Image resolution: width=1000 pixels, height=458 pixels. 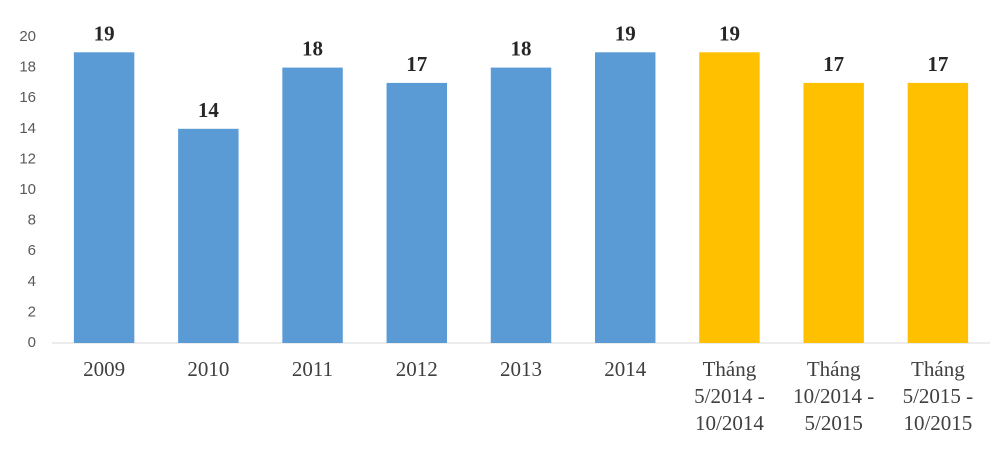 I want to click on x-tick-label: 2011, so click(x=312, y=369).